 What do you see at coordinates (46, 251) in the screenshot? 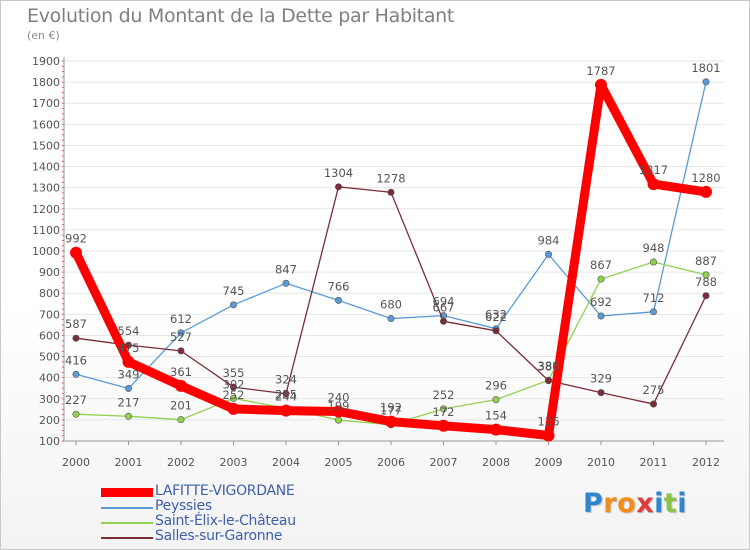
I see `y-tick-label: 1000` at bounding box center [46, 251].